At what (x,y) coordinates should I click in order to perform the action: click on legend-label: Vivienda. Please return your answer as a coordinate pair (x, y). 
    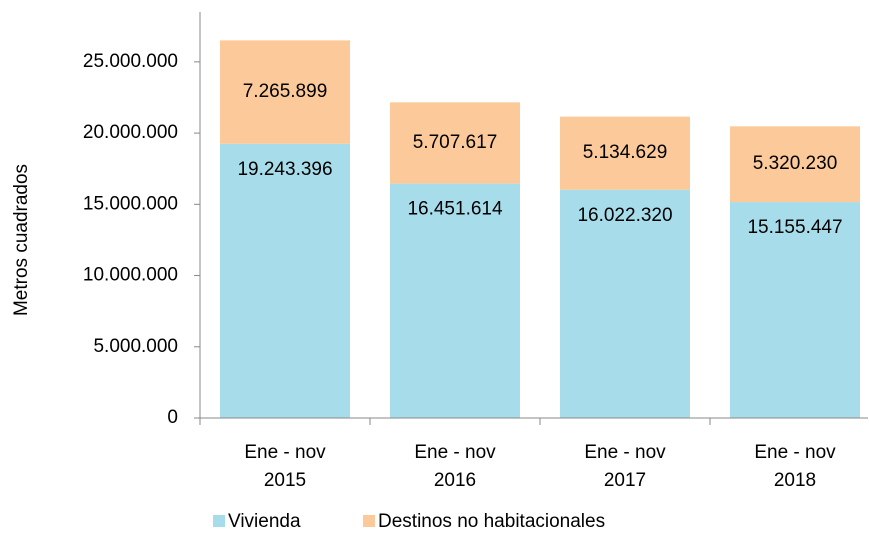
    Looking at the image, I should click on (264, 521).